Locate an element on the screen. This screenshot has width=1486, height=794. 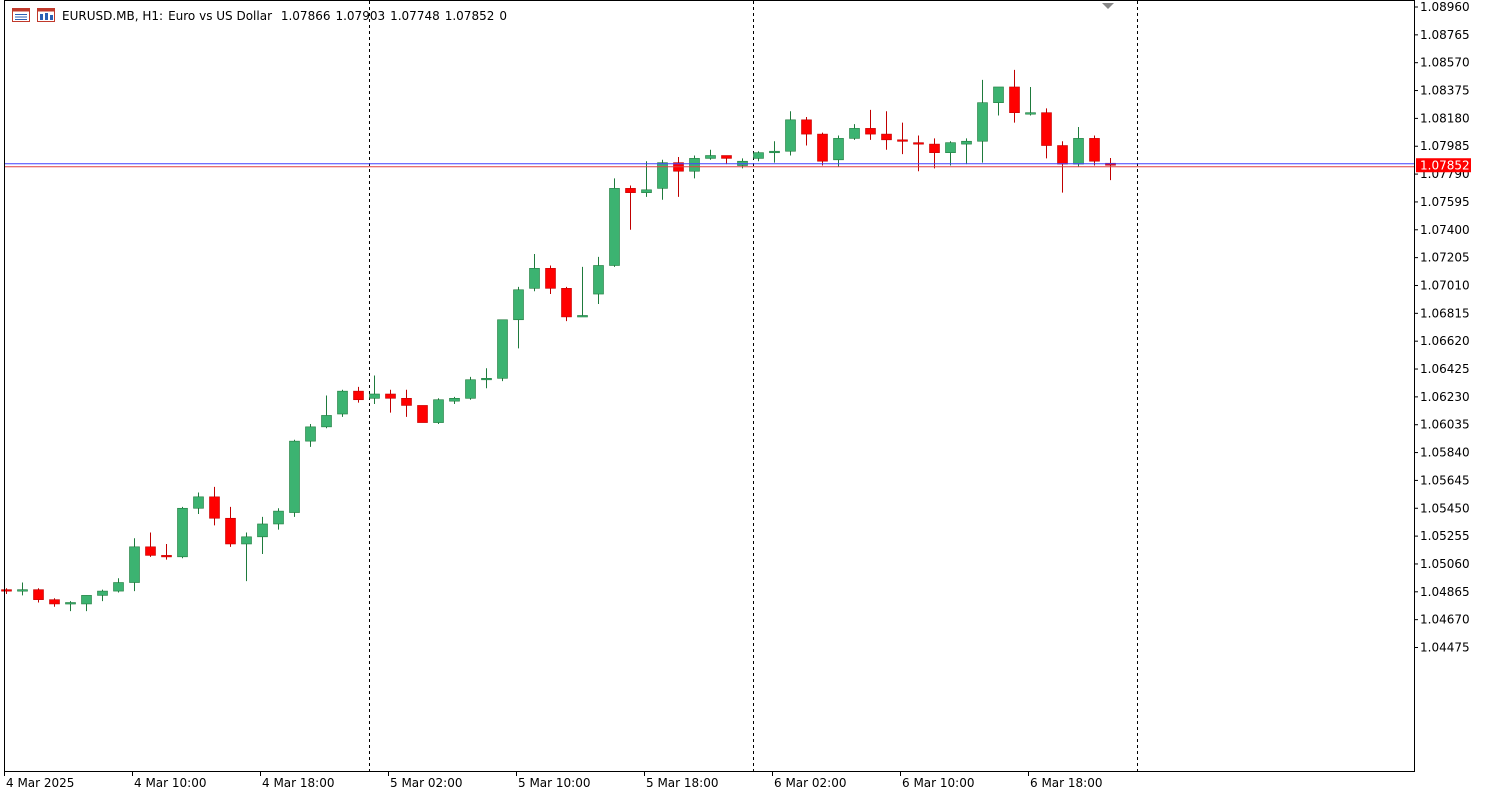
time-tick-label: 4 Mar 10:00 is located at coordinates (170, 783).